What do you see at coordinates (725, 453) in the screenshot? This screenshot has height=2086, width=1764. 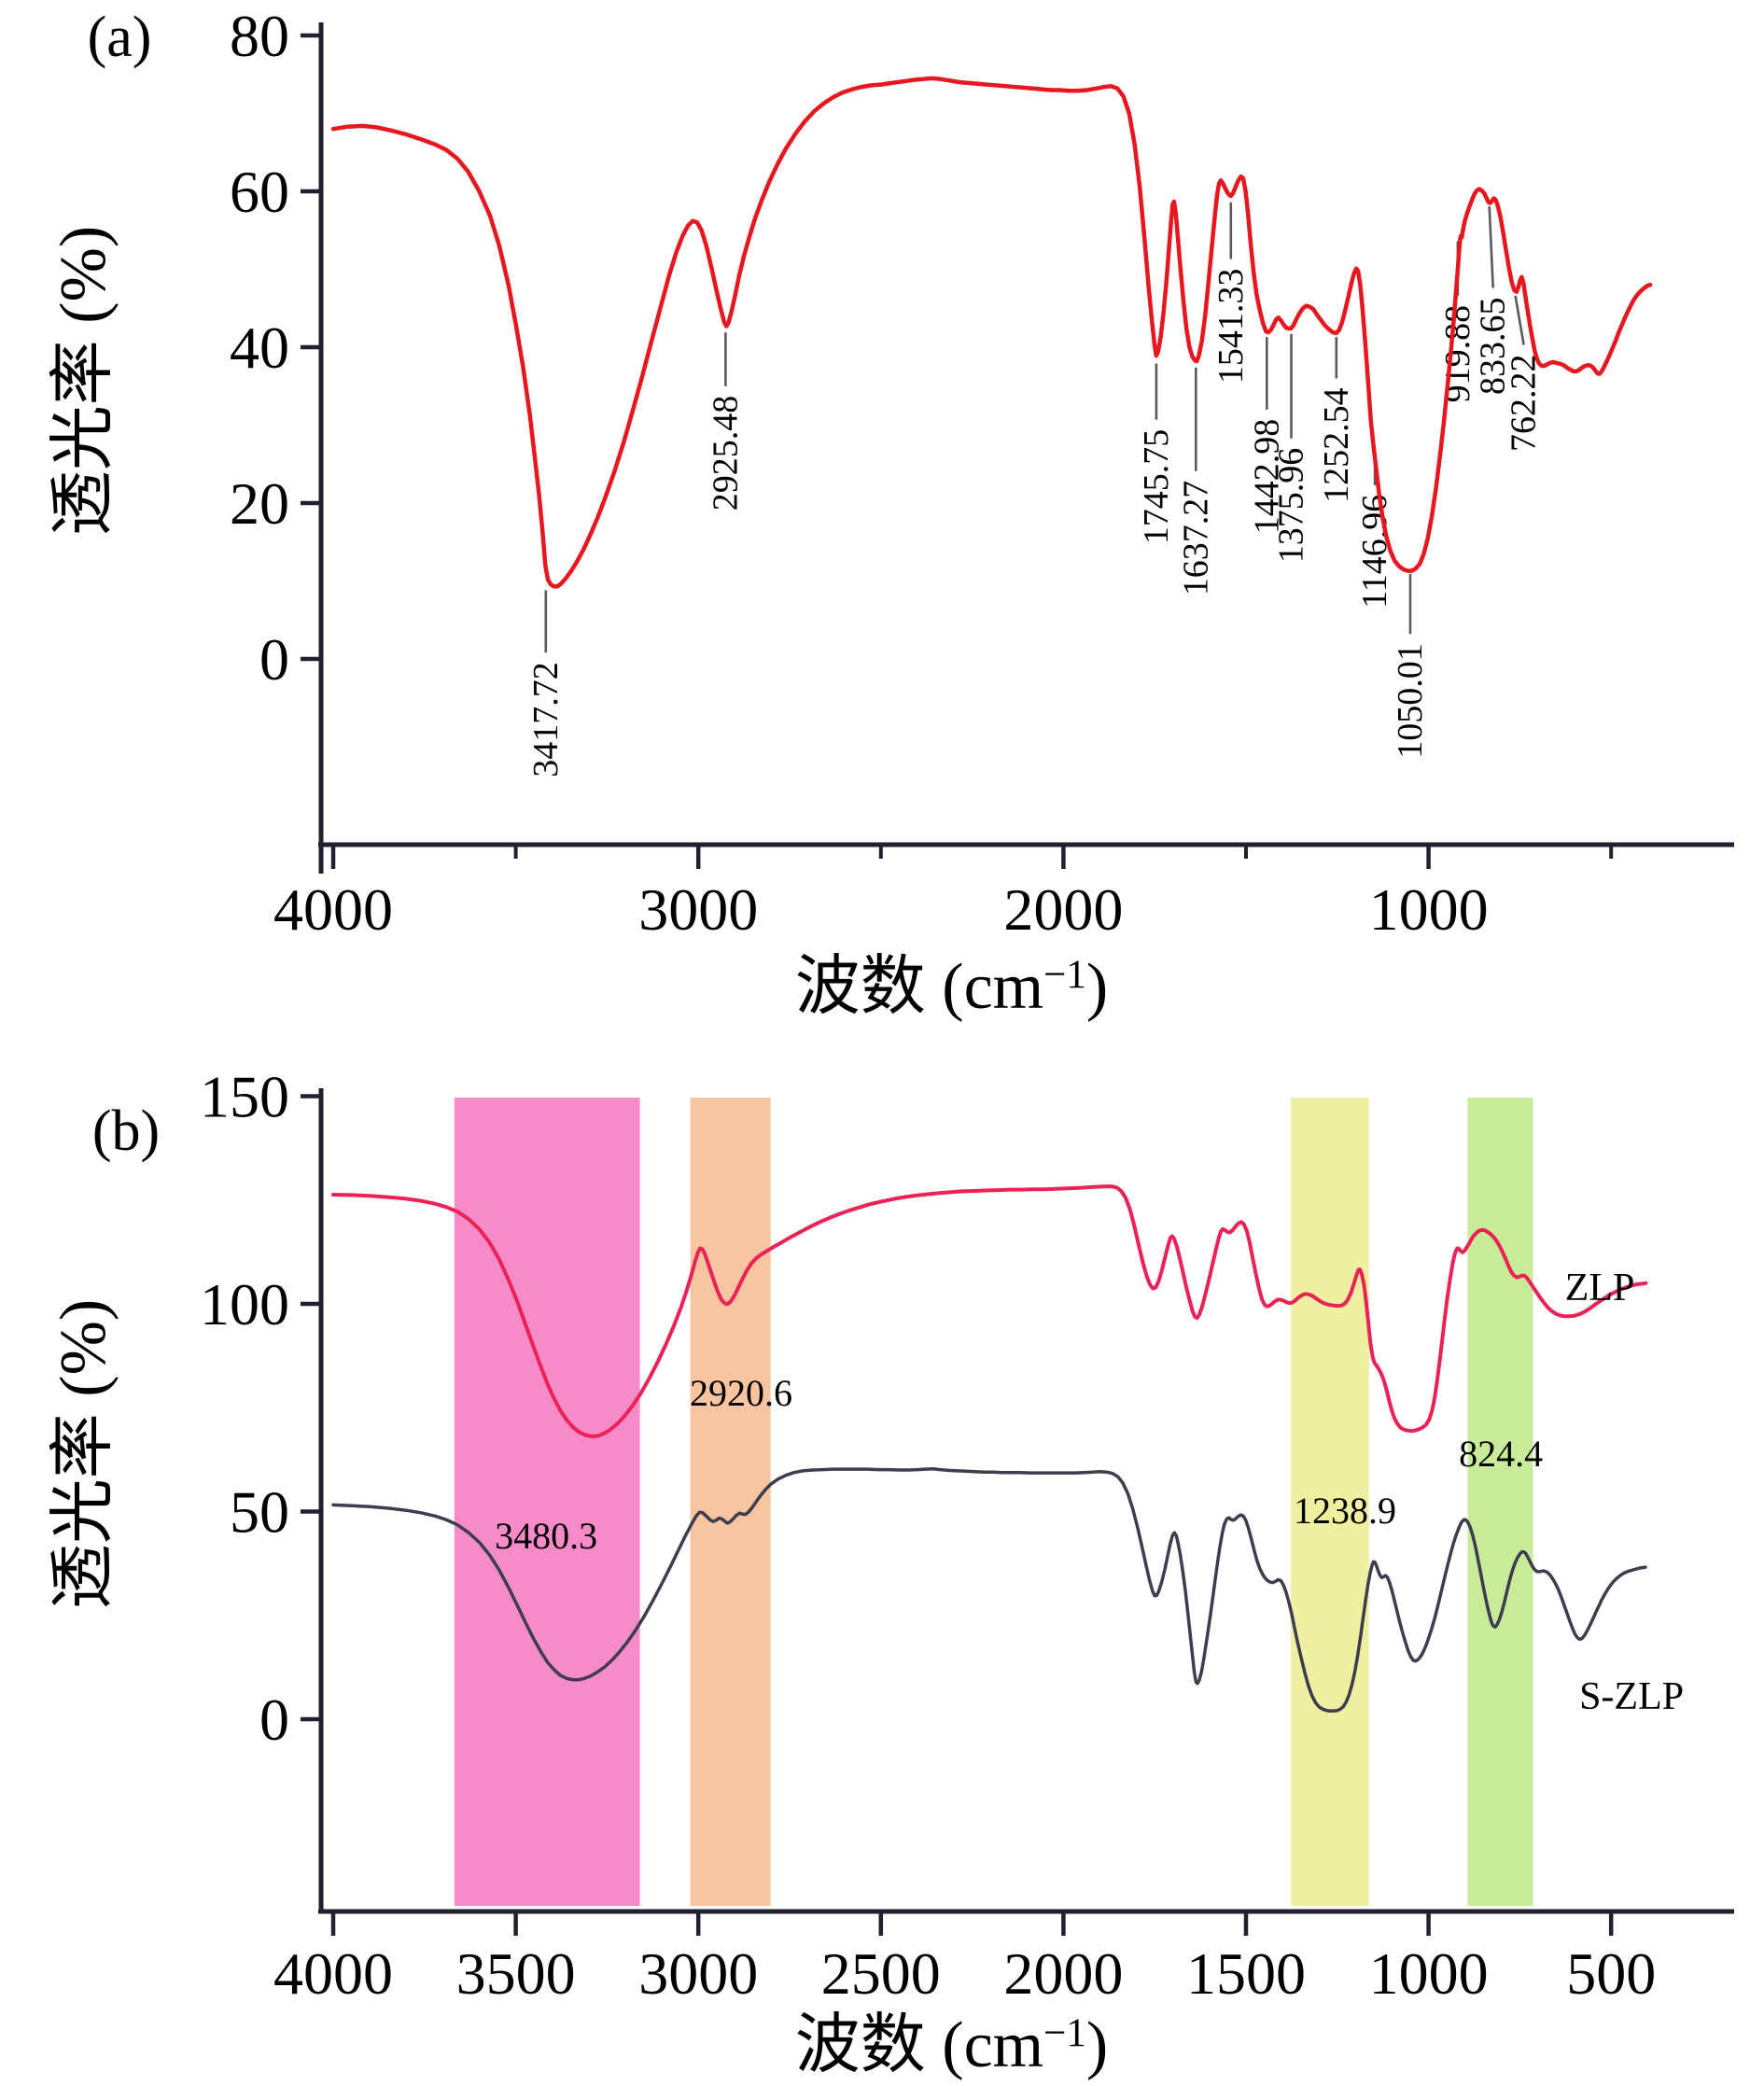 I see `peak-label: 2925.48` at bounding box center [725, 453].